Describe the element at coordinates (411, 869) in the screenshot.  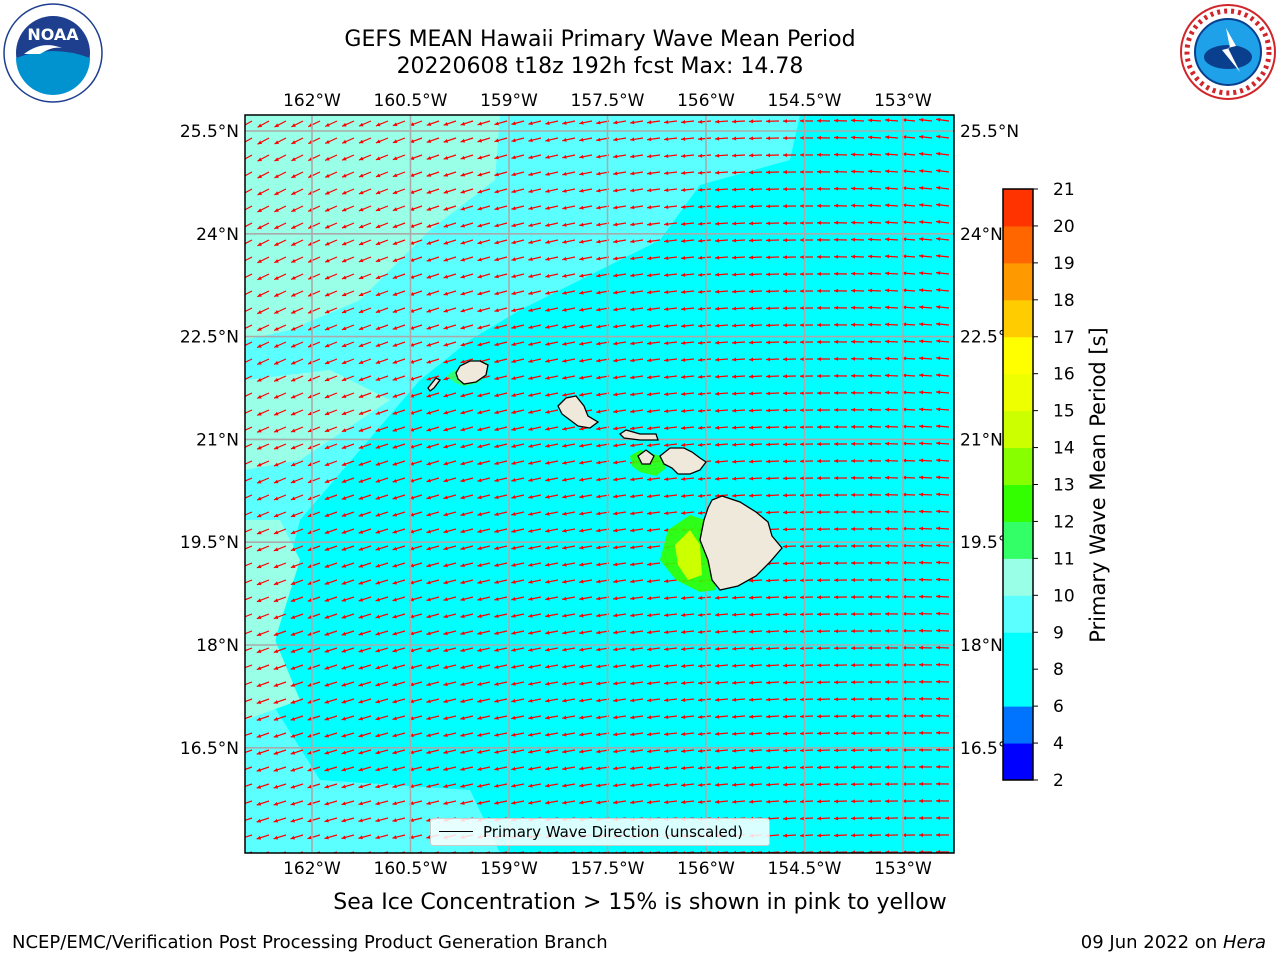
I see `lon-label-bottom: 160.5°W` at that location.